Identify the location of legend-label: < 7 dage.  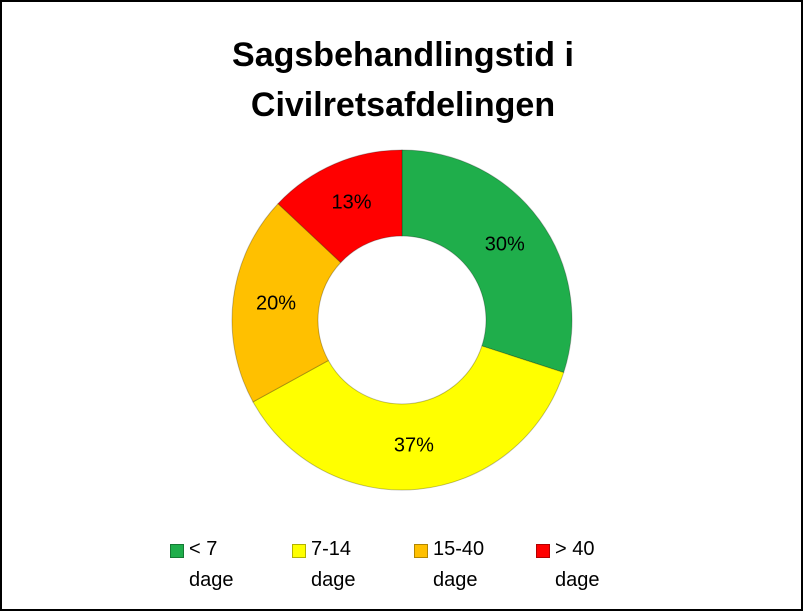
(211, 564).